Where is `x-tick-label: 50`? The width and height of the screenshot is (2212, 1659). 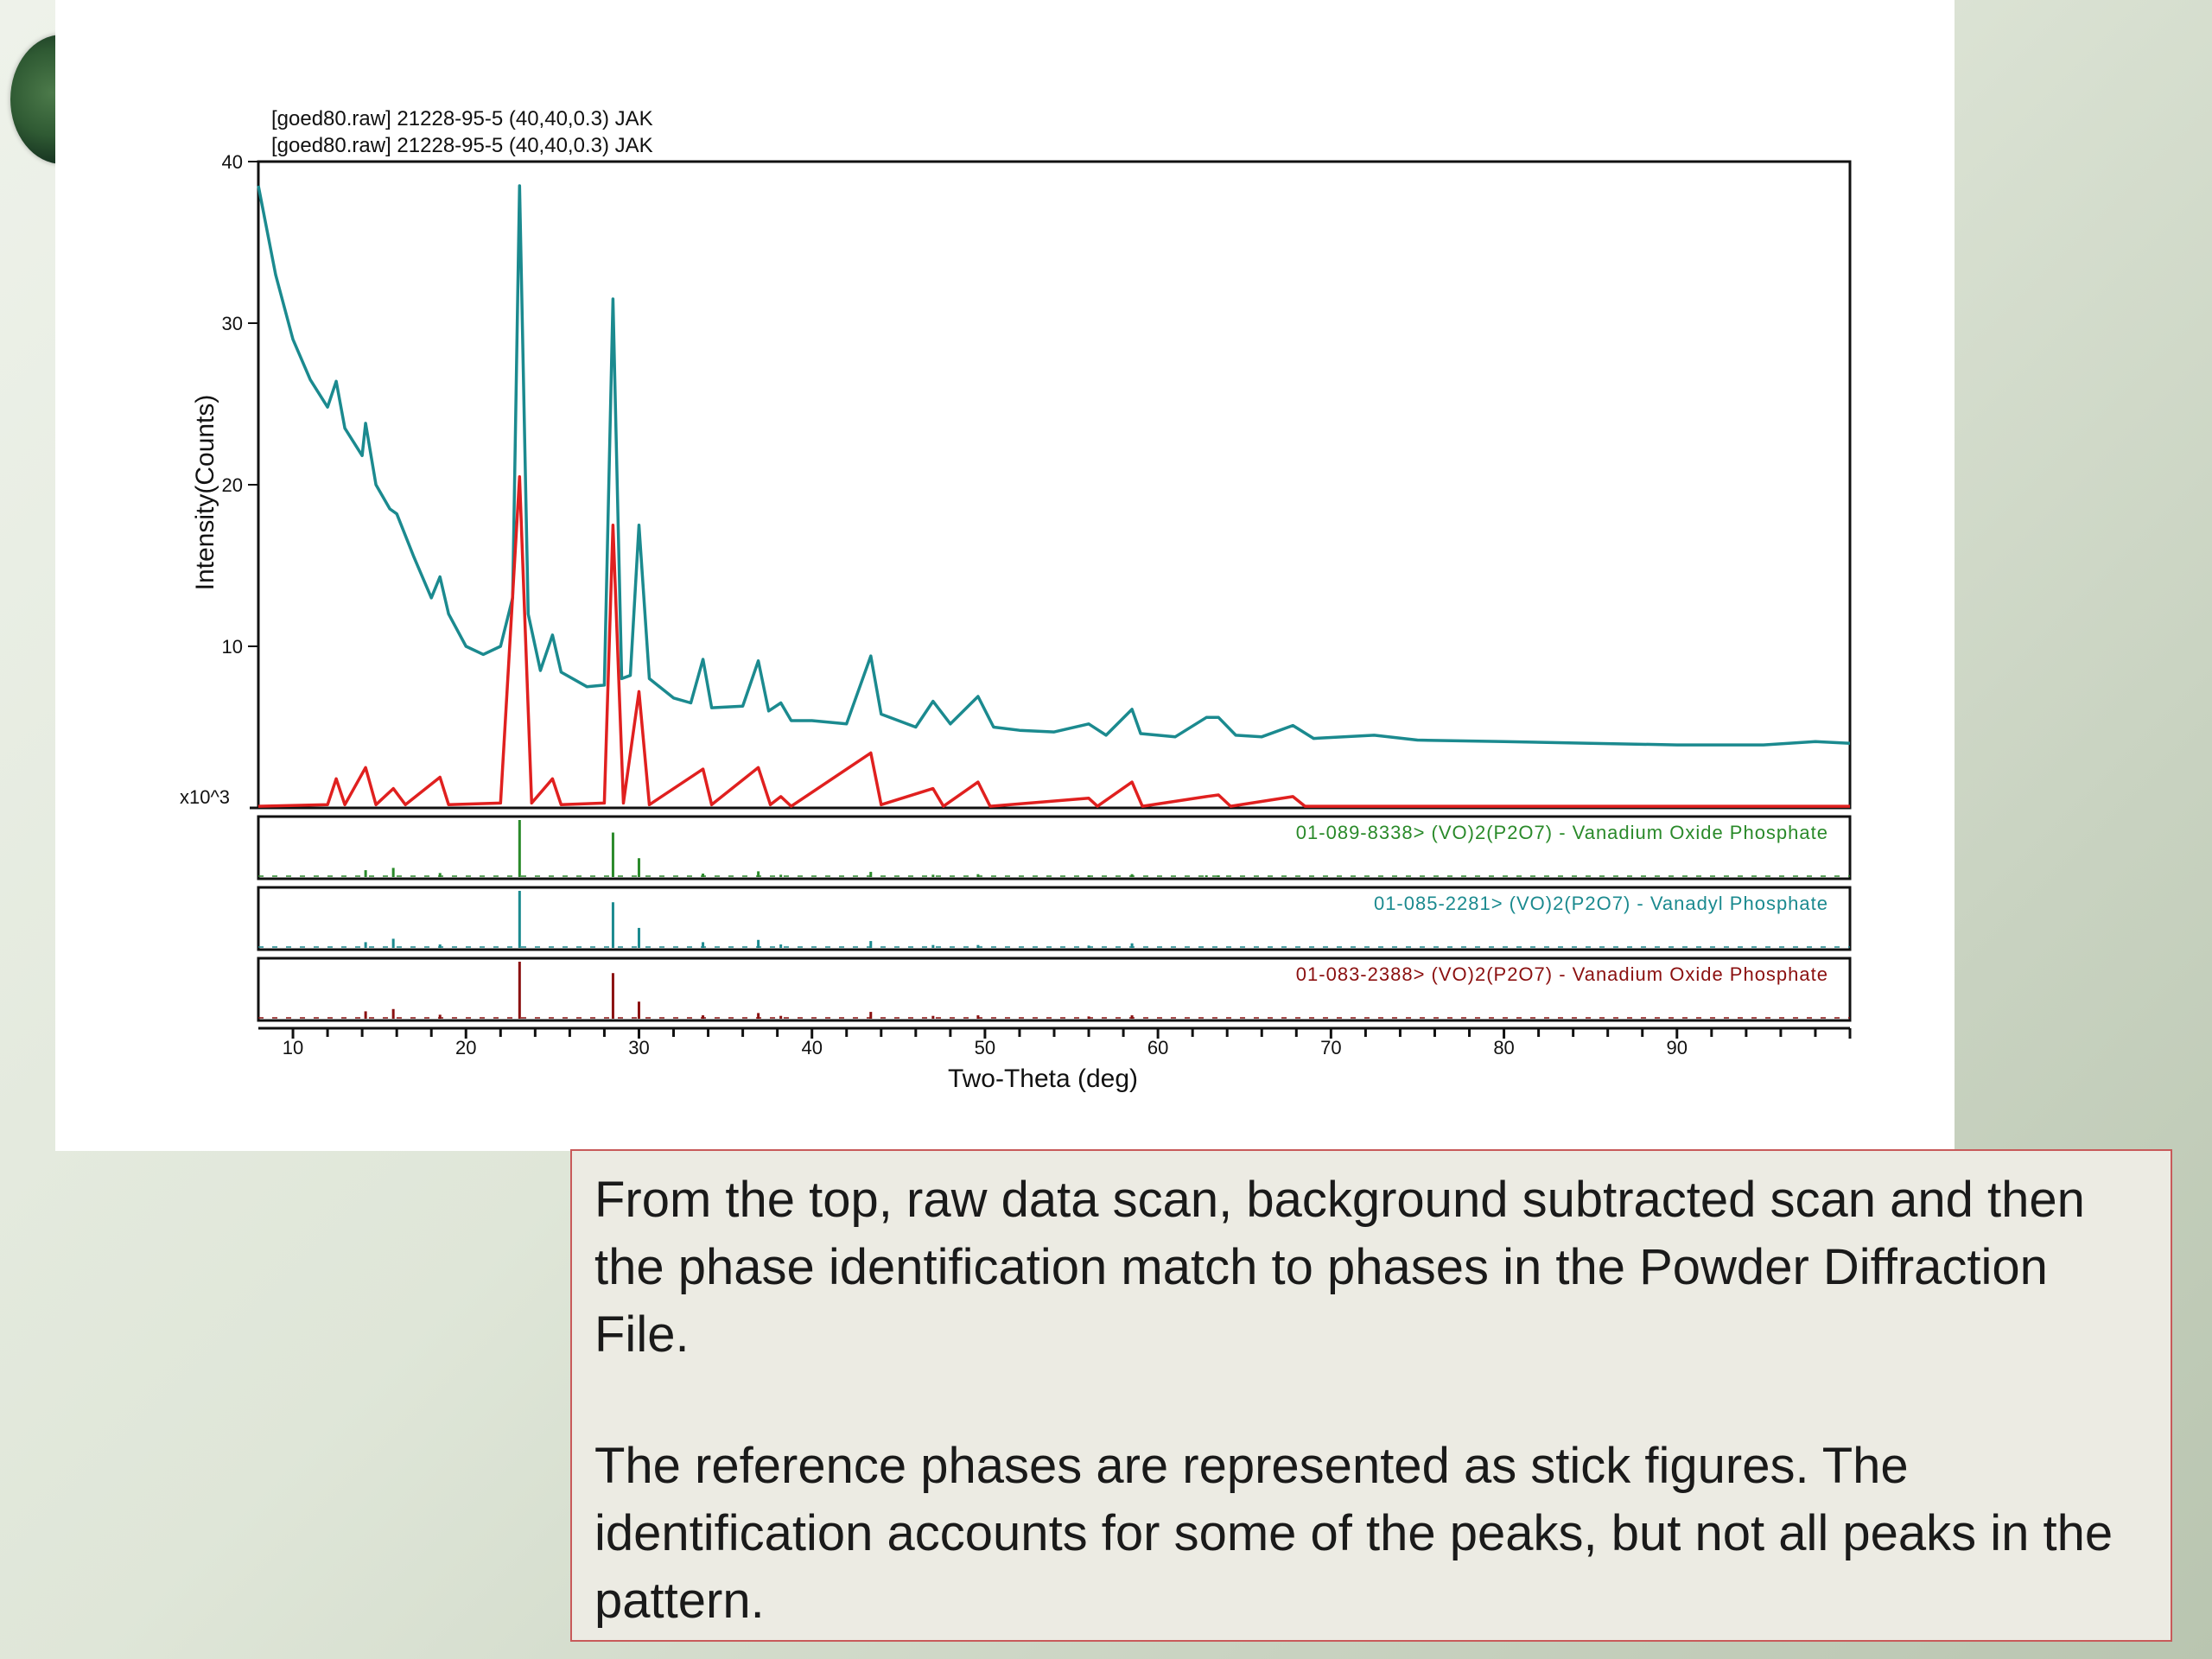 x-tick-label: 50 is located at coordinates (985, 1047).